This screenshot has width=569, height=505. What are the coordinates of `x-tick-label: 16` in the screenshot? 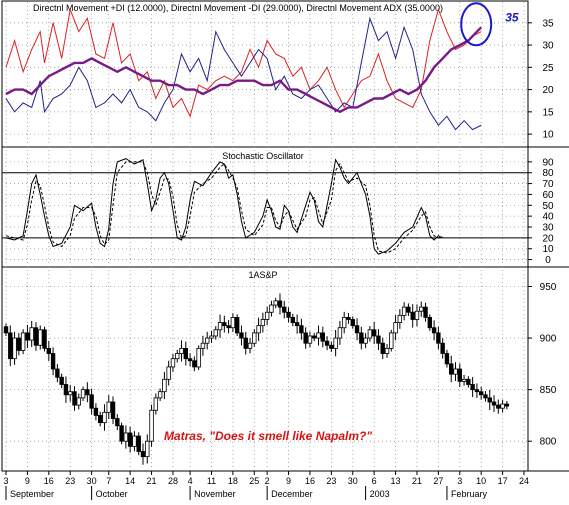 It's located at (310, 481).